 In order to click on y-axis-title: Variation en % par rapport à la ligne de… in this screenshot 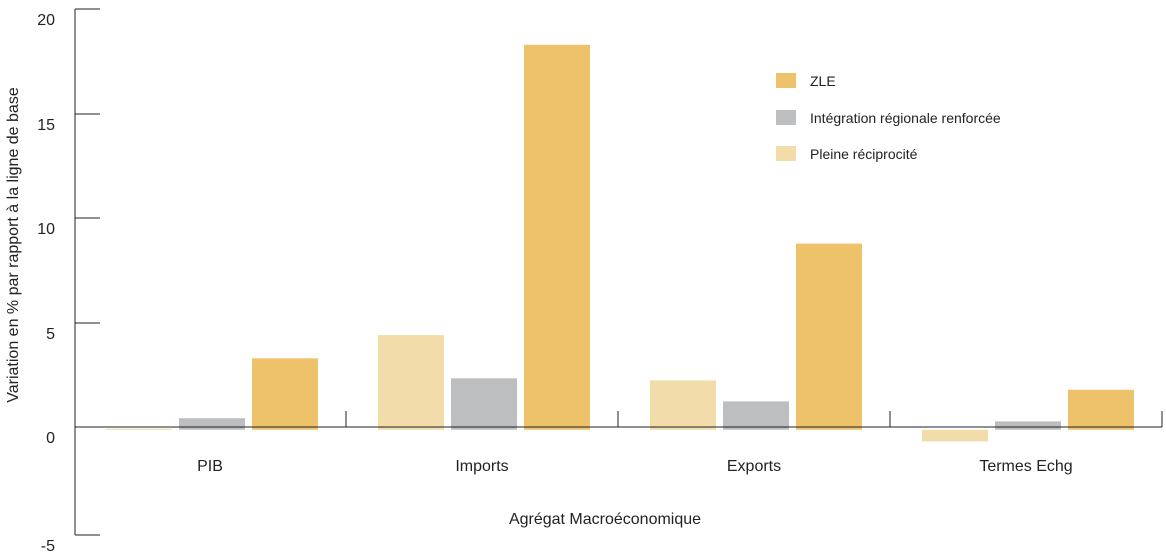, I will do `click(13, 245)`.